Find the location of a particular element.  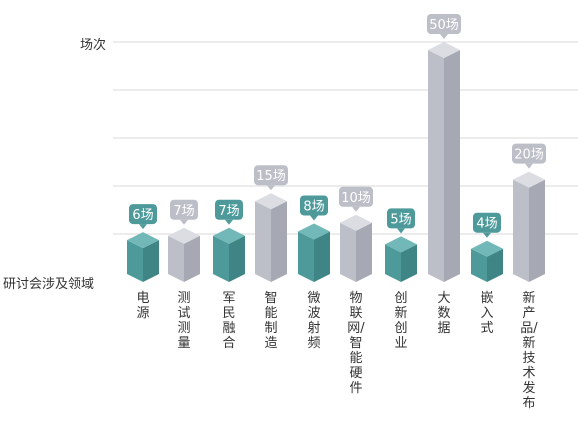

category-label: 测试测量 is located at coordinates (184, 321).